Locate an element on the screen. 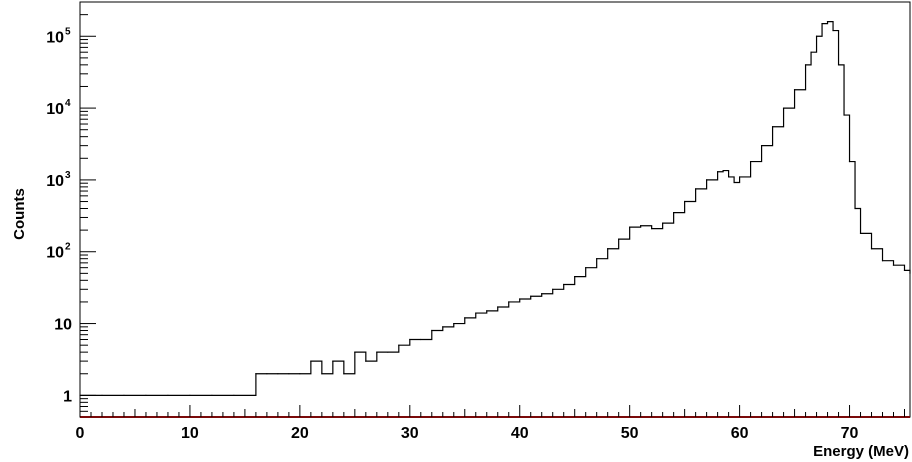 This screenshot has height=462, width=912. x-tick-label: 30 is located at coordinates (410, 433).